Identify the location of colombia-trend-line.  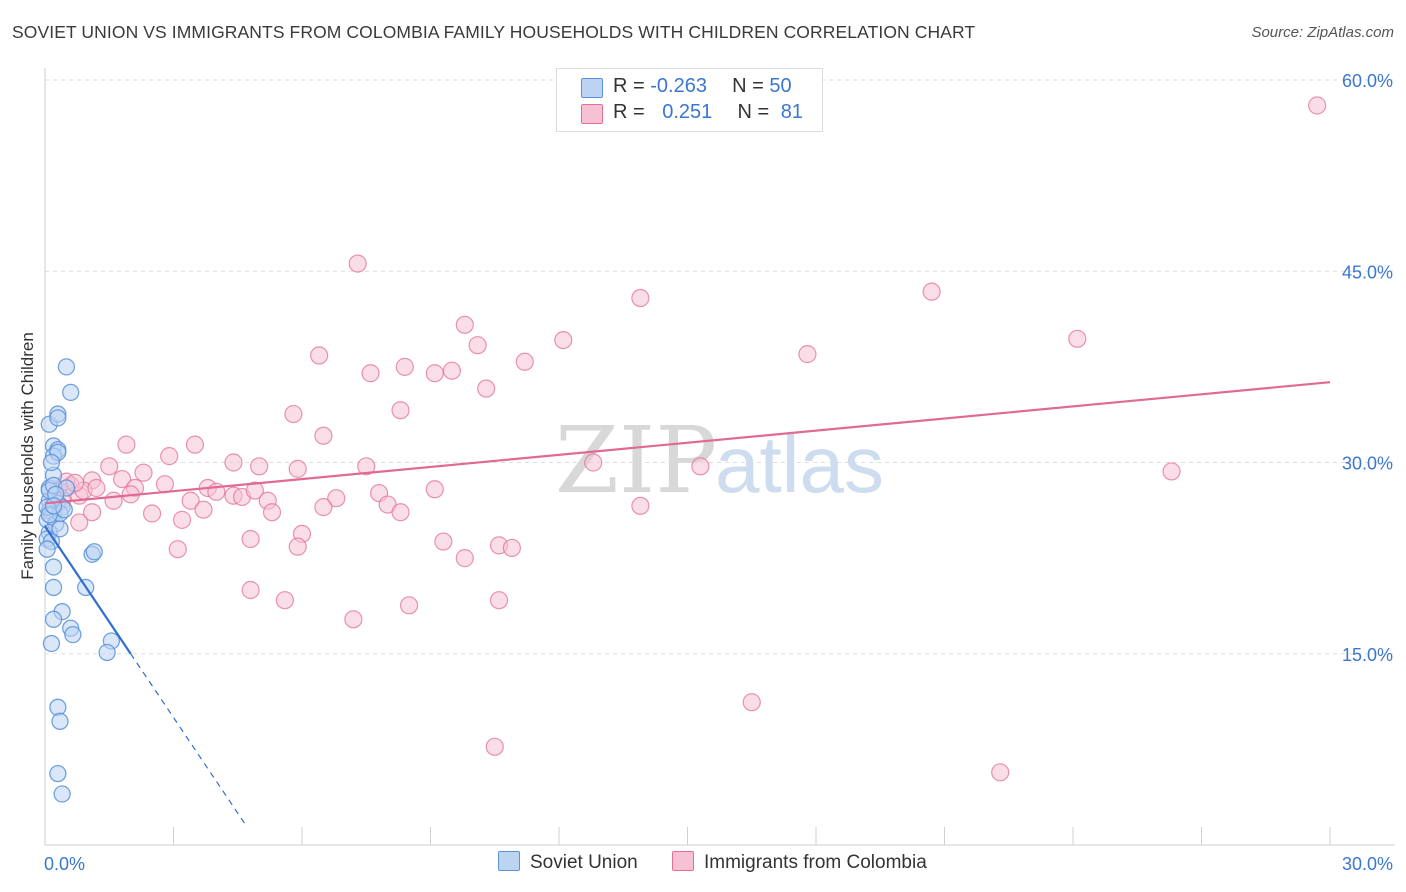
(687, 443).